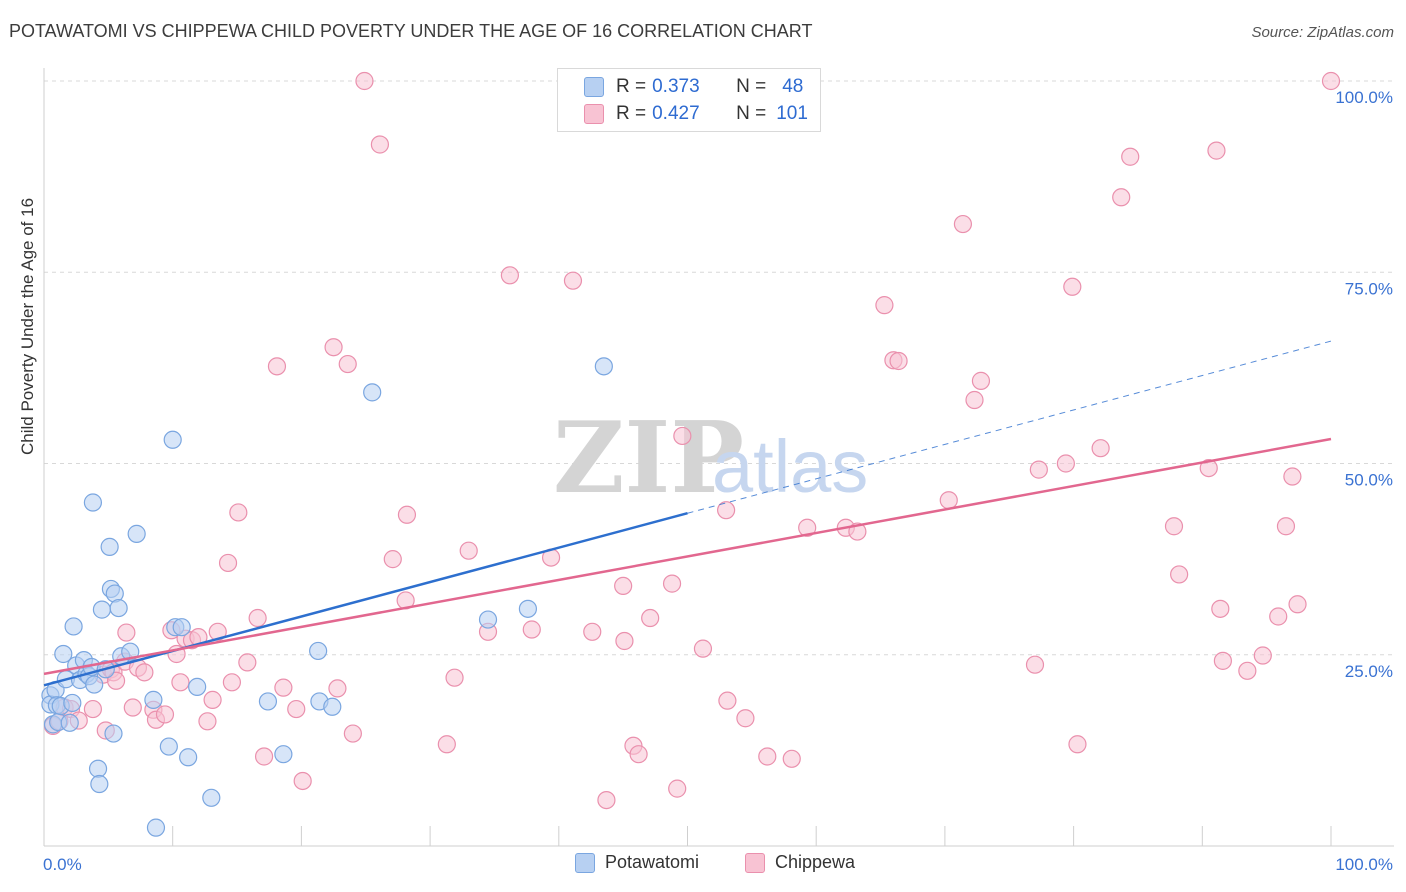 Image resolution: width=1406 pixels, height=892 pixels. What do you see at coordinates (792, 113) in the screenshot?
I see `legend-n-value: 101` at bounding box center [792, 113].